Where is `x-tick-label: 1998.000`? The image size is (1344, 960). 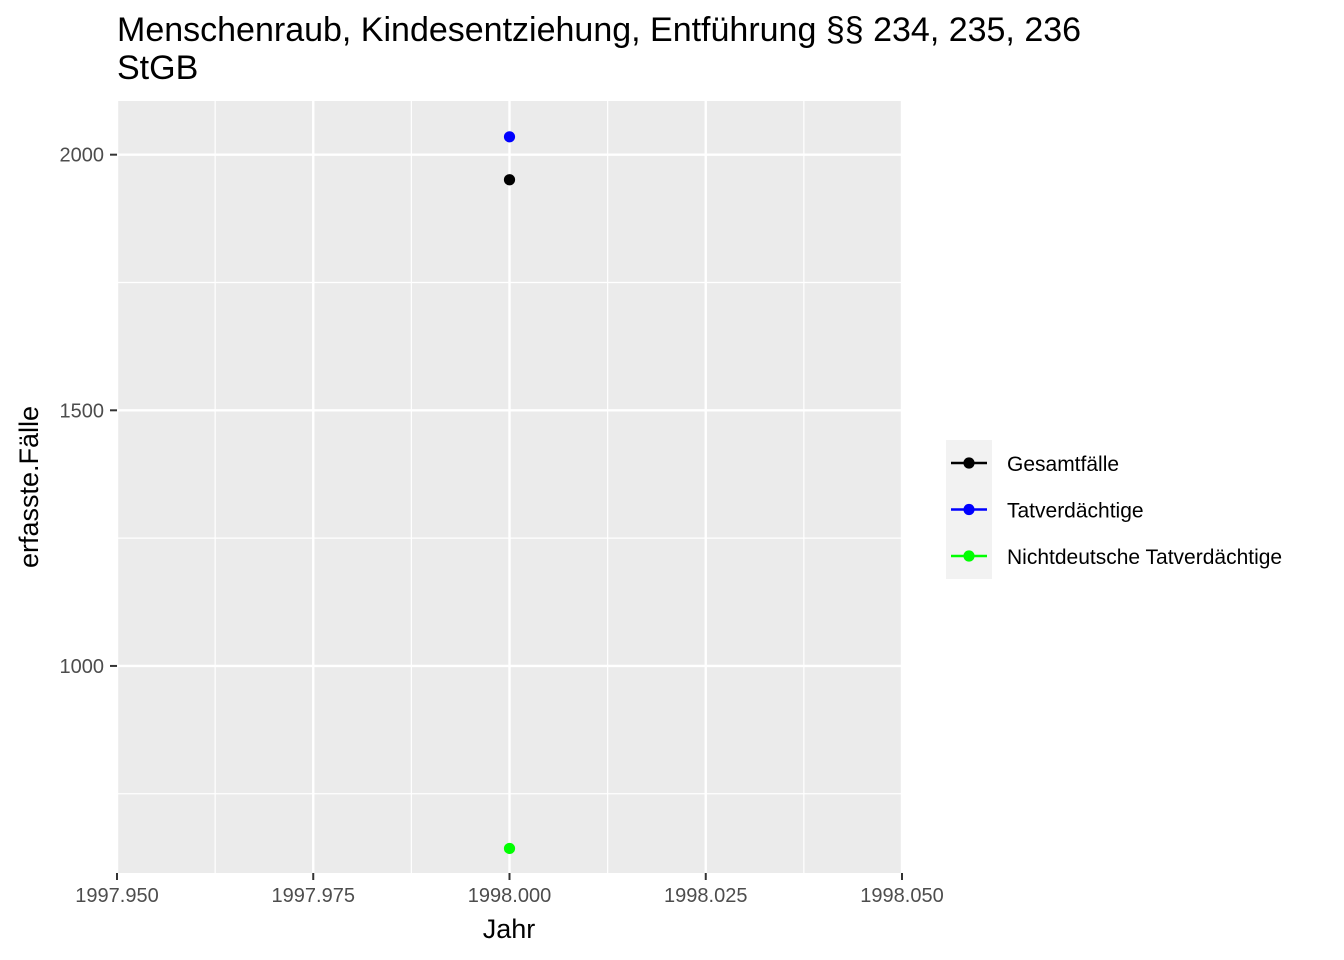
x-tick-label: 1998.000 is located at coordinates (509, 896).